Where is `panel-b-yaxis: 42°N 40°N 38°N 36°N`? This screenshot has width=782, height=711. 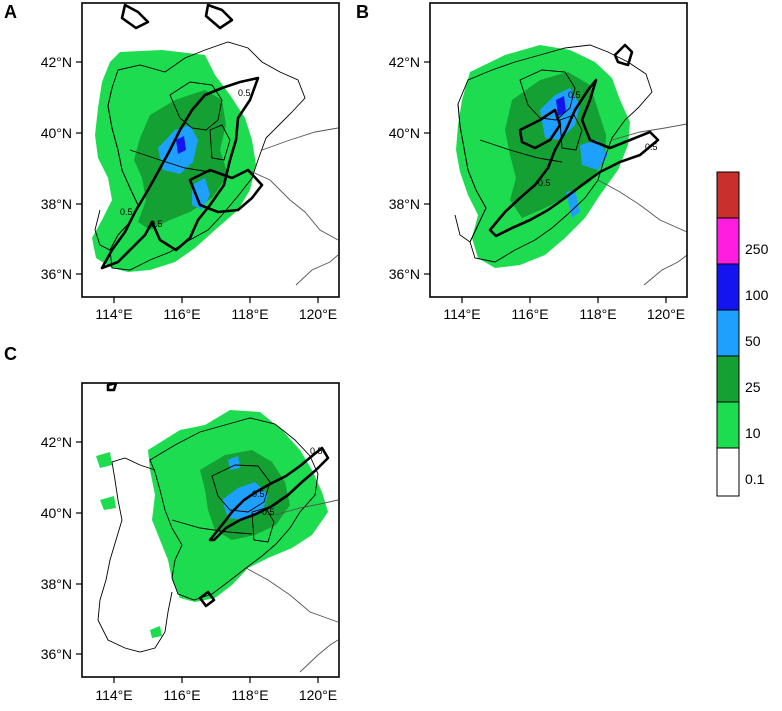
panel-b-yaxis: 42°N 40°N 38°N 36°N is located at coordinates (409, 168).